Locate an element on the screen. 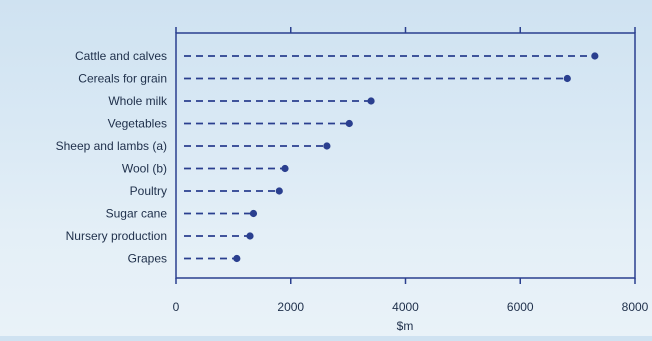  category-label: Wool (b) is located at coordinates (144, 169).